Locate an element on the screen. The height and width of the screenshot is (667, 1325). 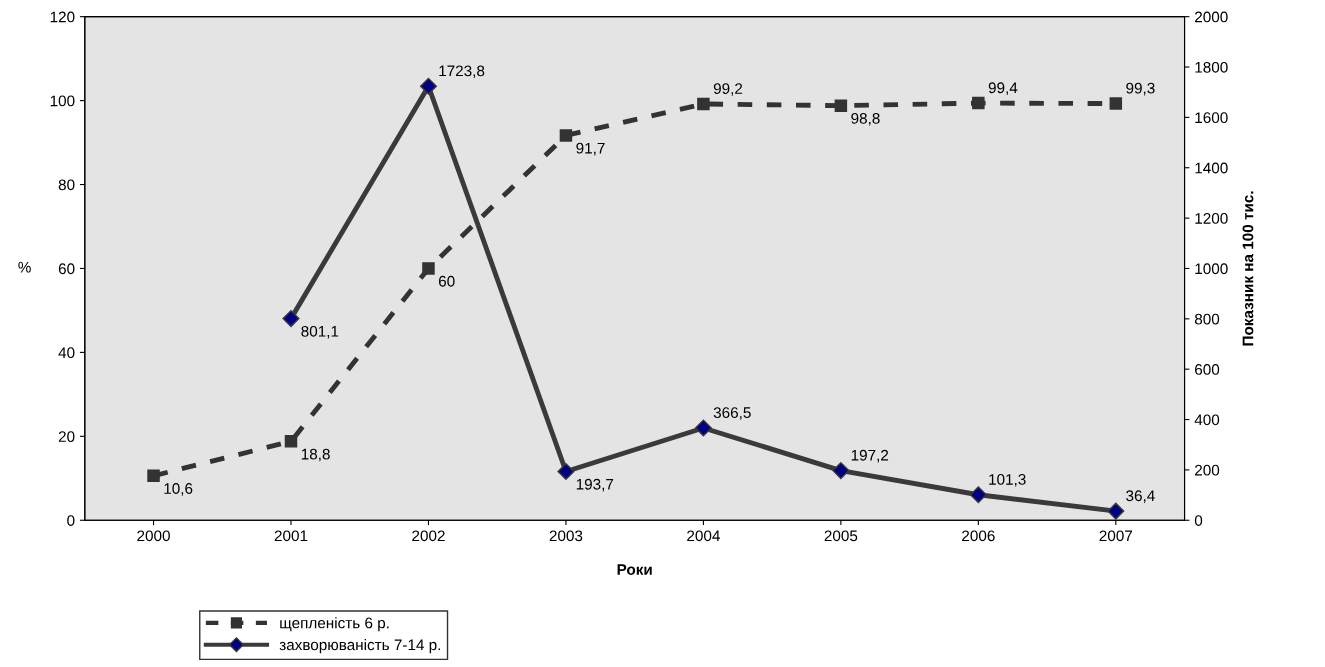
y-axis-title: % is located at coordinates (24, 267).